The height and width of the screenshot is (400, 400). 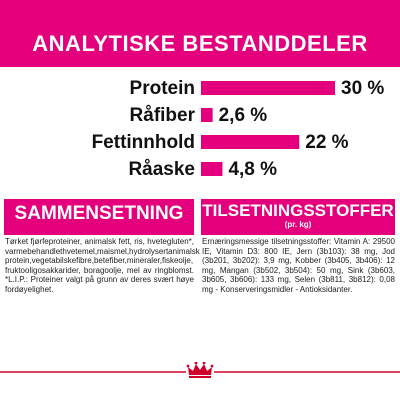 I want to click on nutrient-value: 22 %, so click(x=326, y=142).